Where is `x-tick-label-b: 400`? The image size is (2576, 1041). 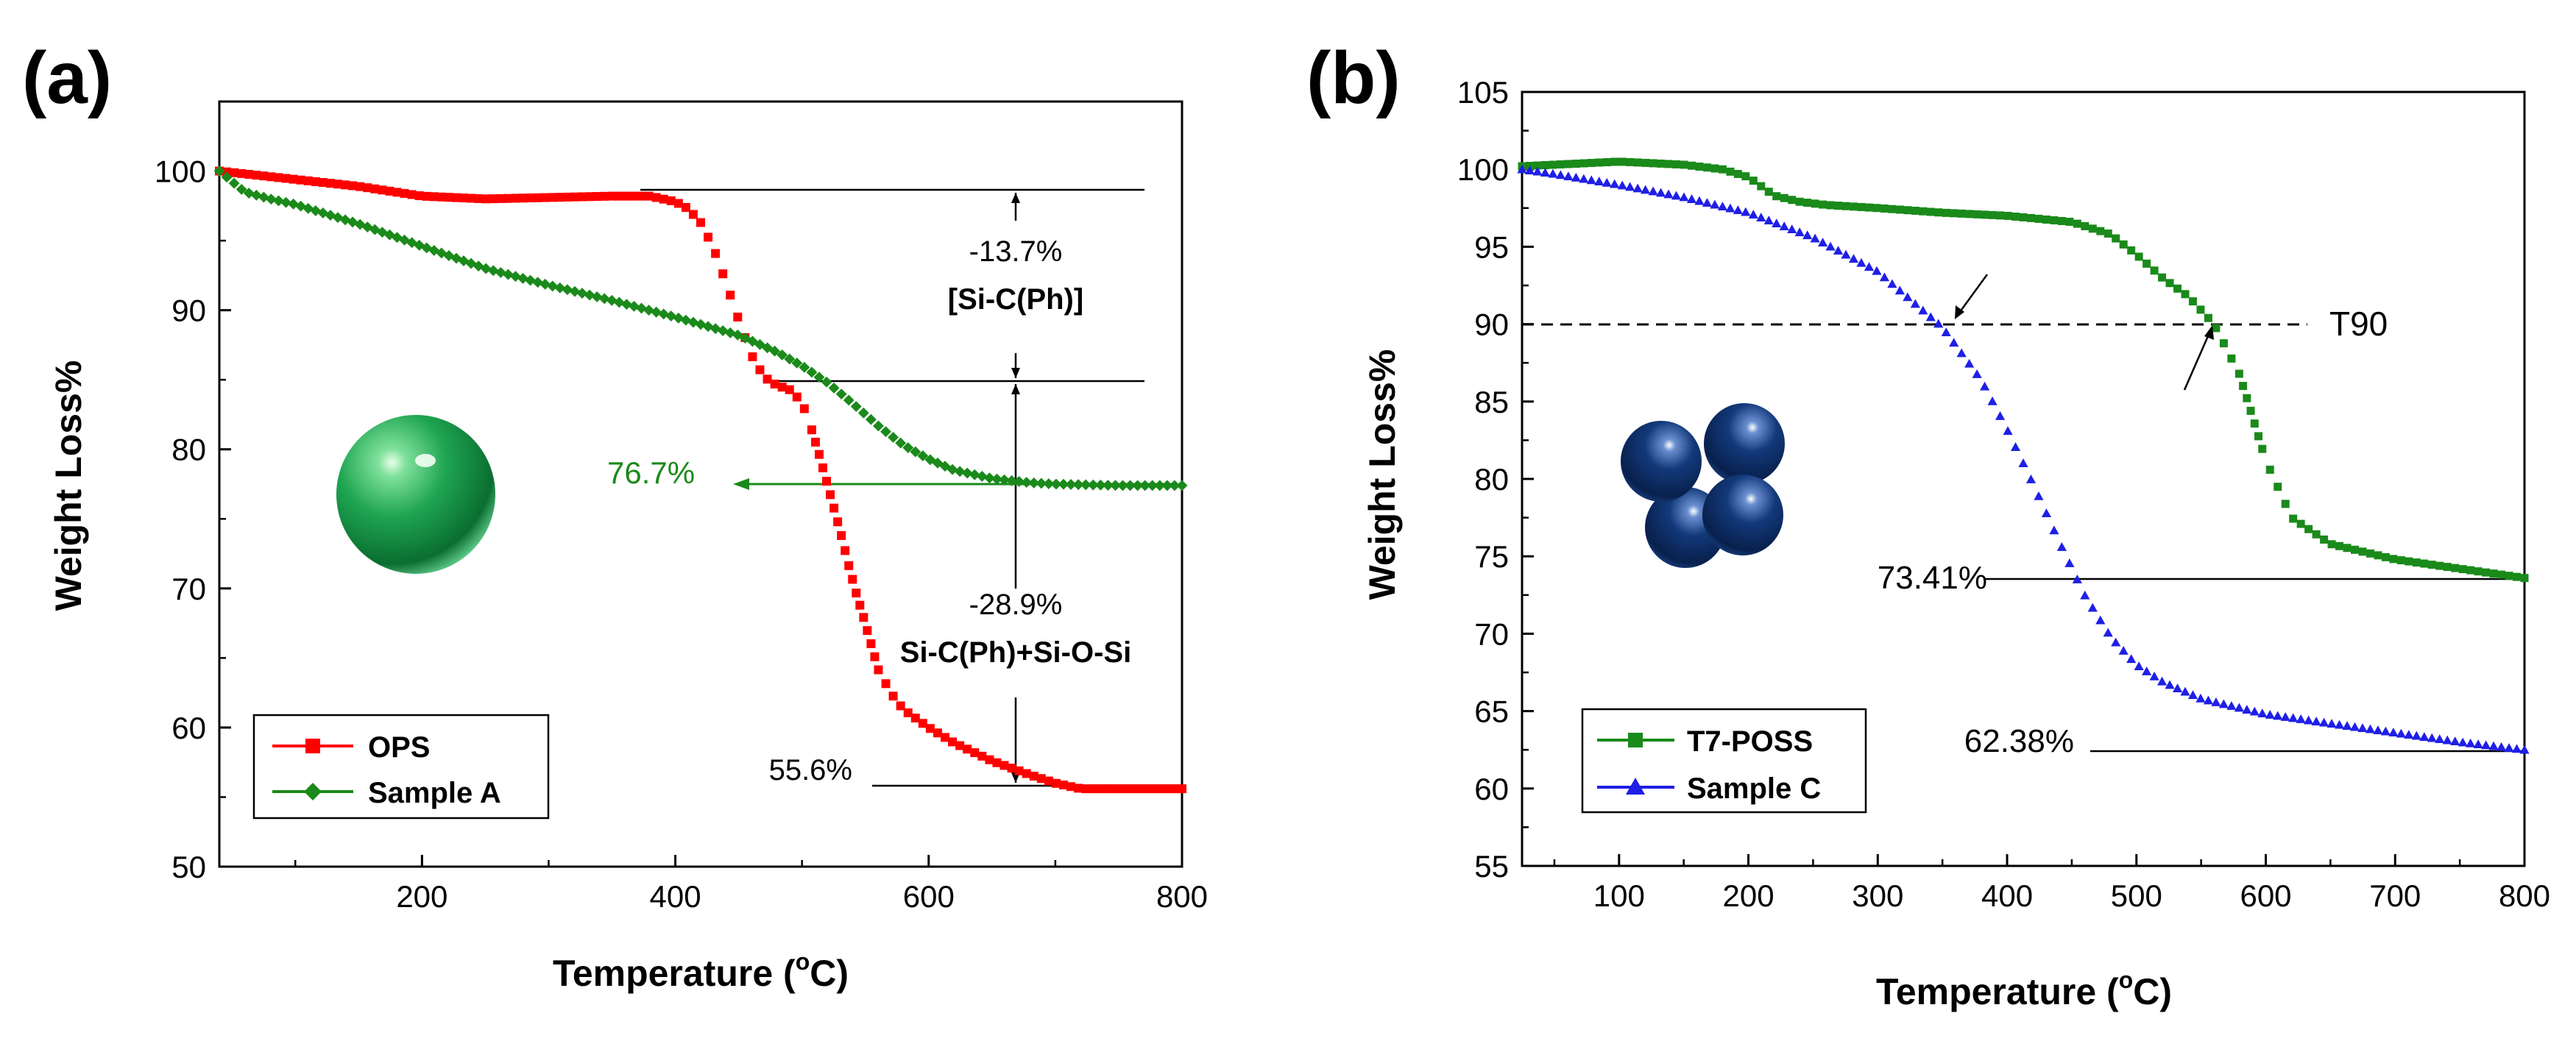
x-tick-label-b: 400 is located at coordinates (2007, 895).